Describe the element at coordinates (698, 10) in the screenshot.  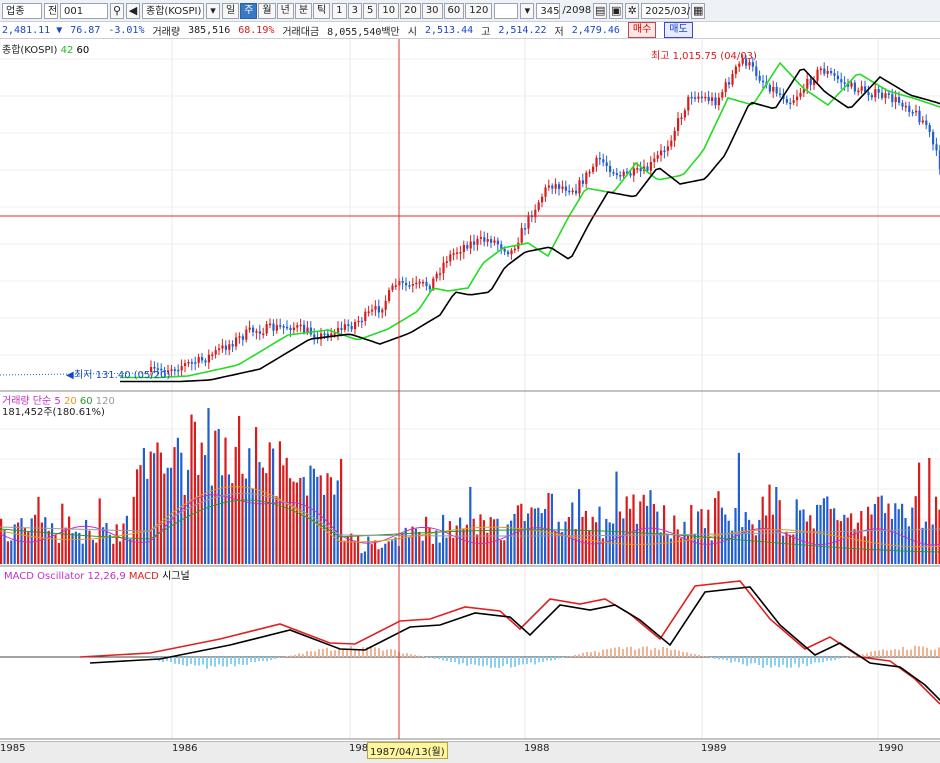
I see `calendar-icon: ▦` at that location.